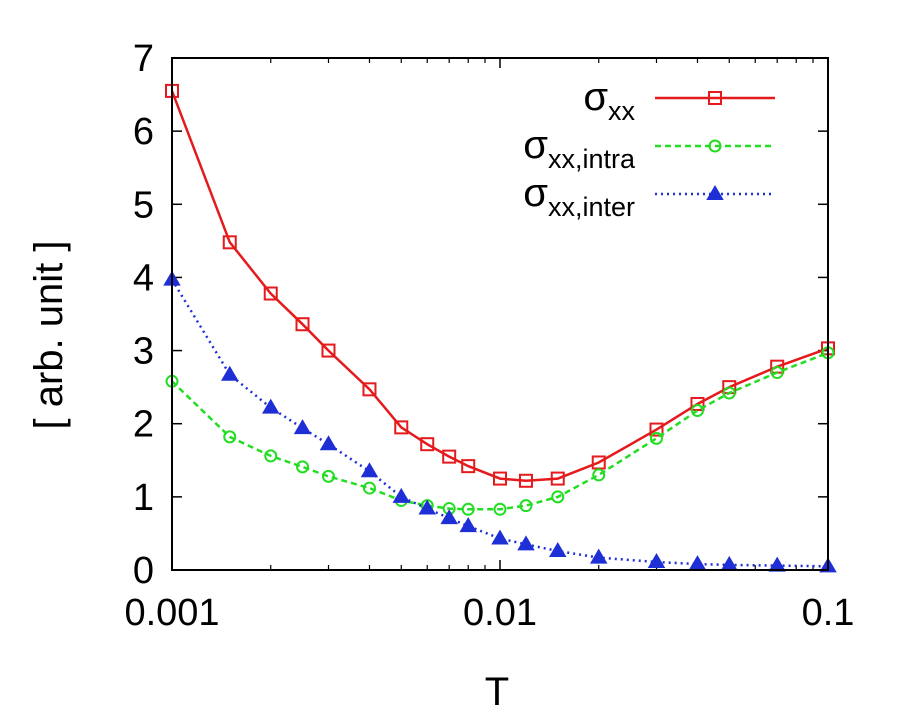 This screenshot has height=720, width=900. Describe the element at coordinates (828, 613) in the screenshot. I see `x-tick-label: 0.1` at that location.